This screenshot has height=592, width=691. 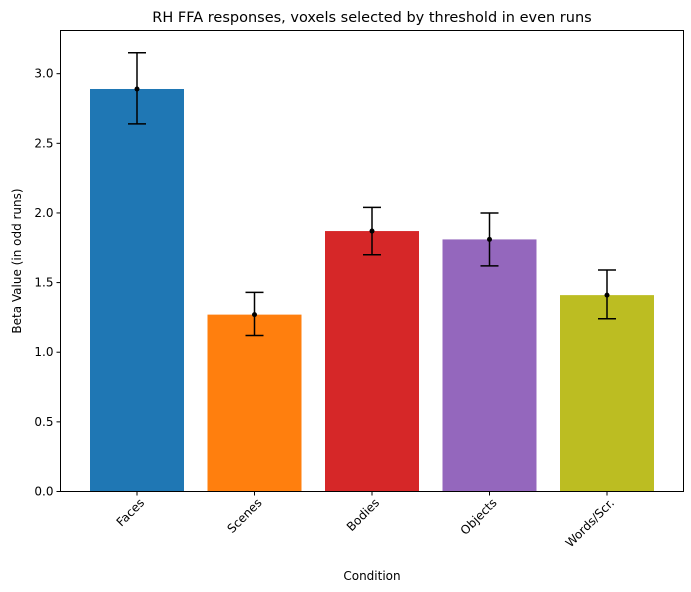 I want to click on bar-faces, so click(x=137, y=290).